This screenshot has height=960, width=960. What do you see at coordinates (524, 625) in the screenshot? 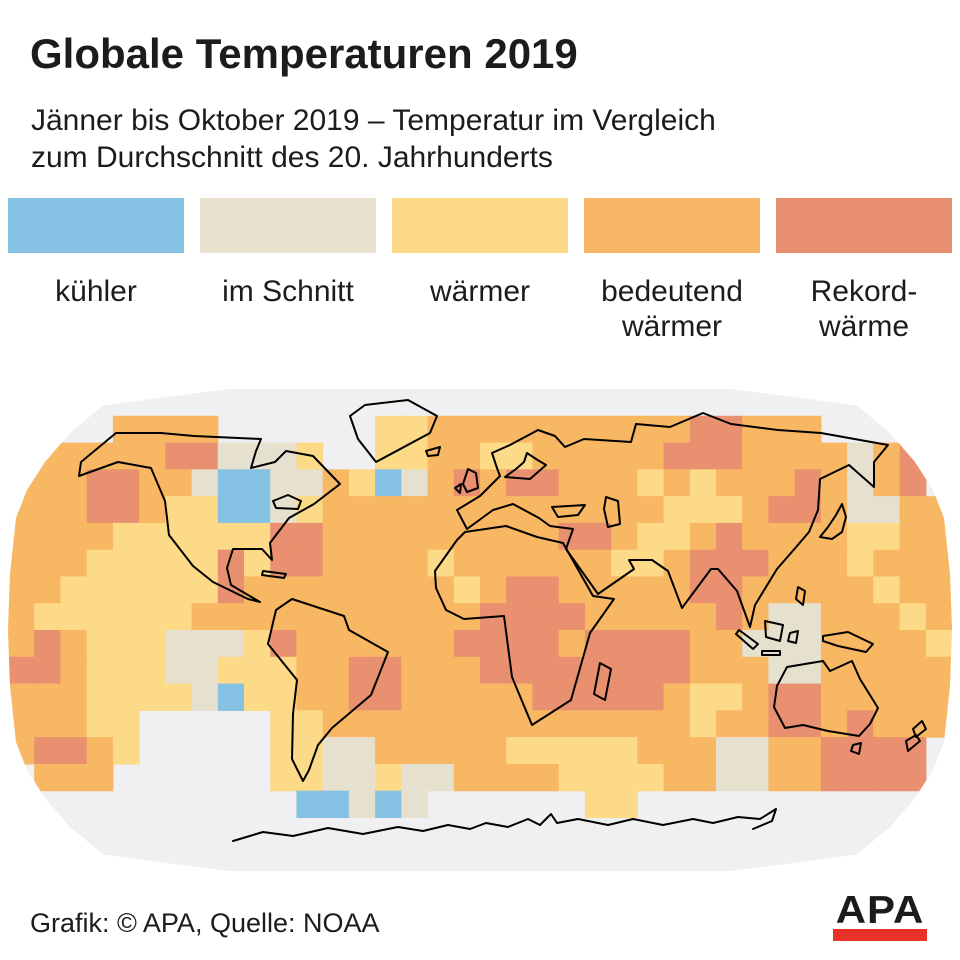
I see `outline-africa` at bounding box center [524, 625].